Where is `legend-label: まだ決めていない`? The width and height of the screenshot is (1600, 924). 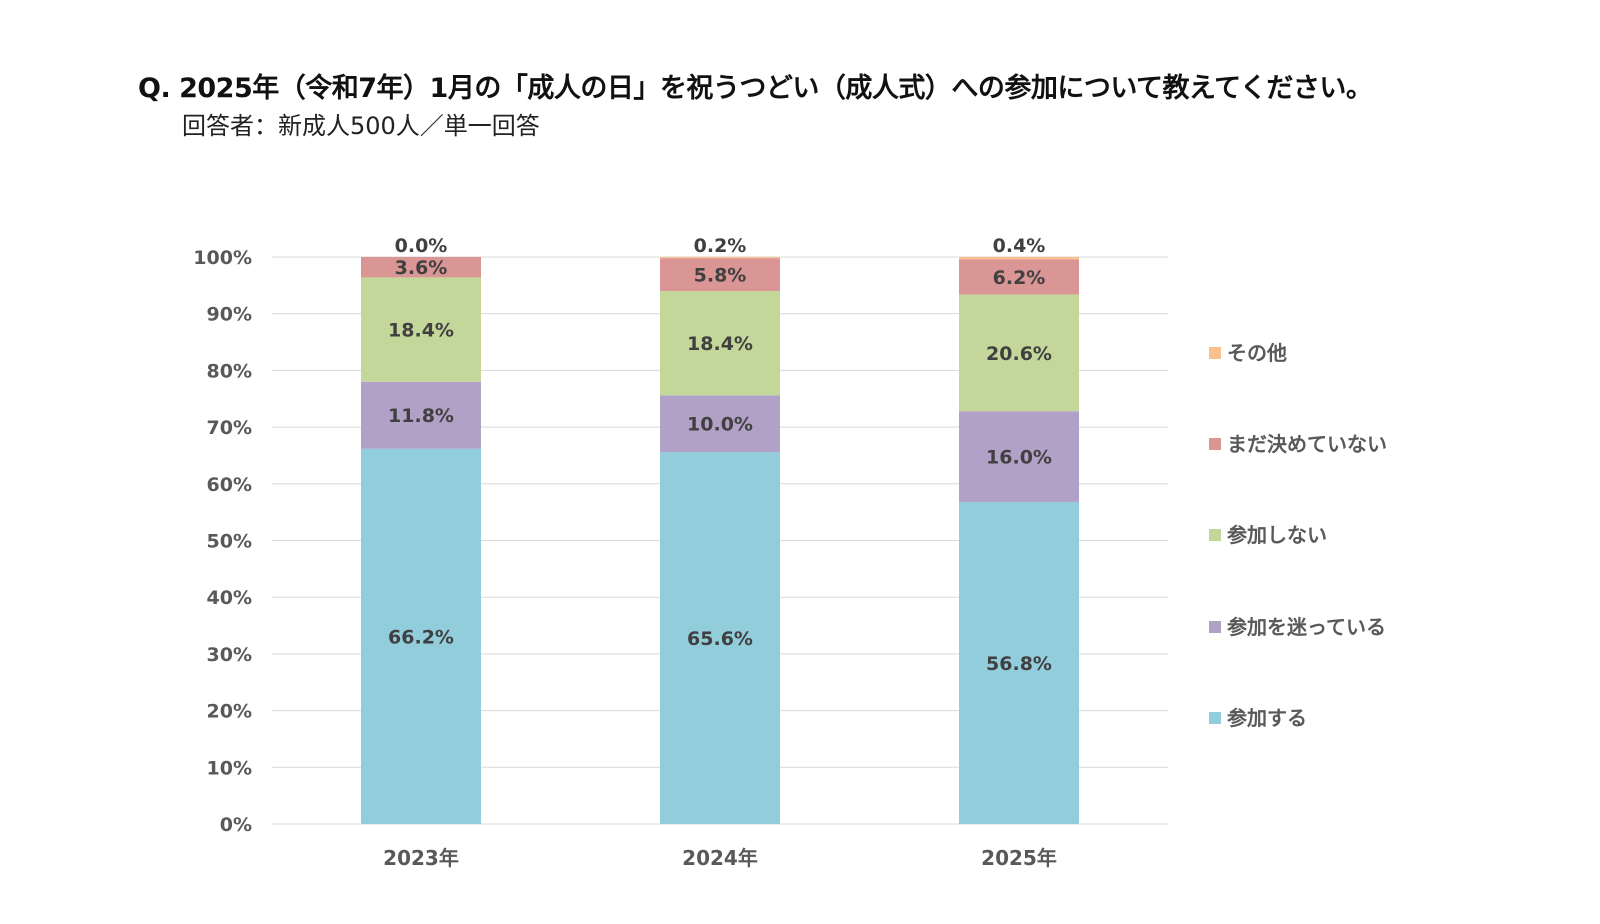 legend-label: まだ決めていない is located at coordinates (1307, 444).